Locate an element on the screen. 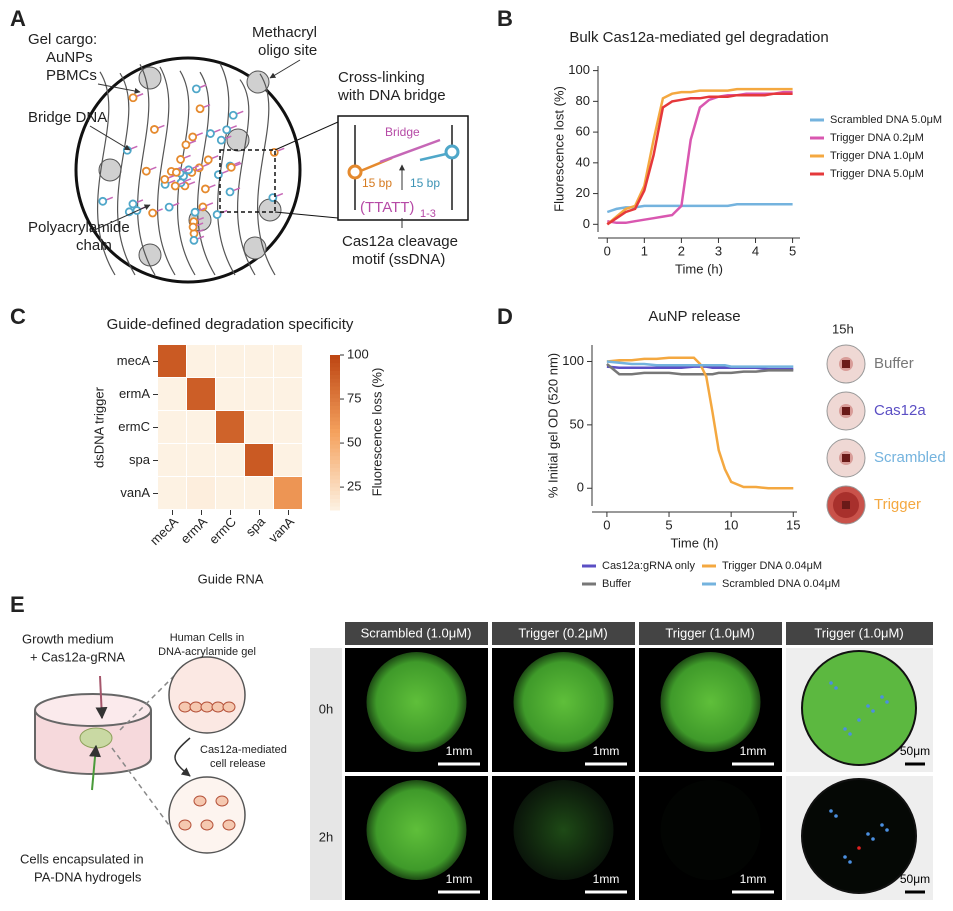  x-tick-label: 4 is located at coordinates (755, 250).